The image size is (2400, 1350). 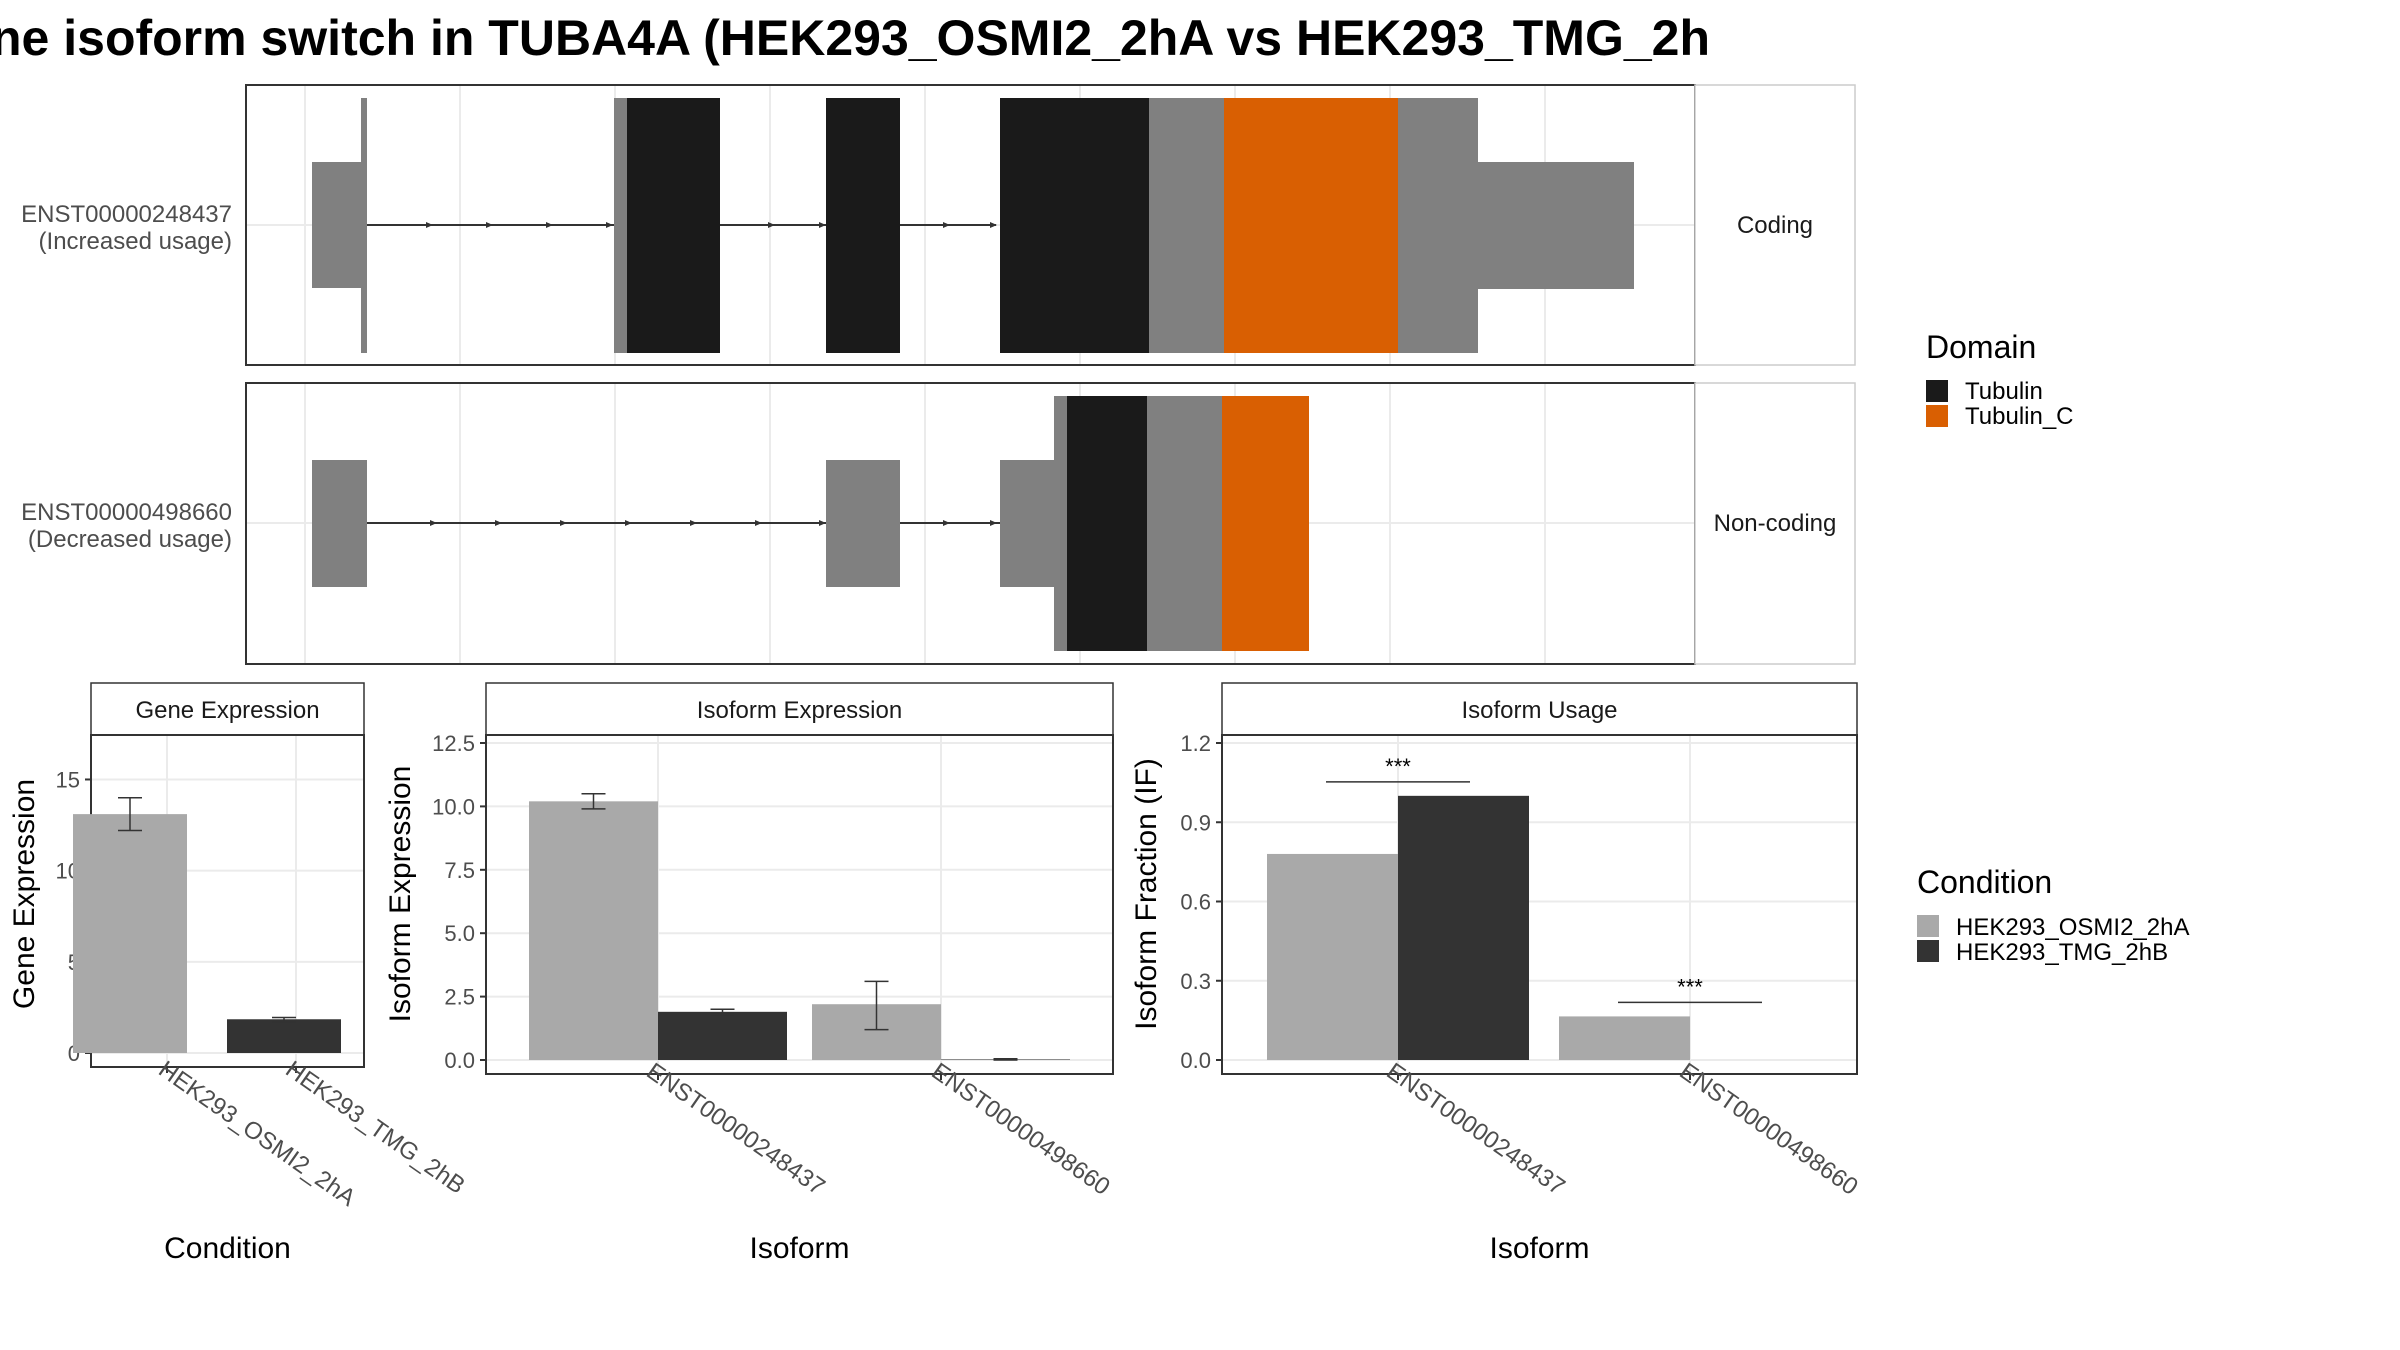 I want to click on domain-legend: Domain Tubulin Tubulin_C, so click(x=2000, y=379).